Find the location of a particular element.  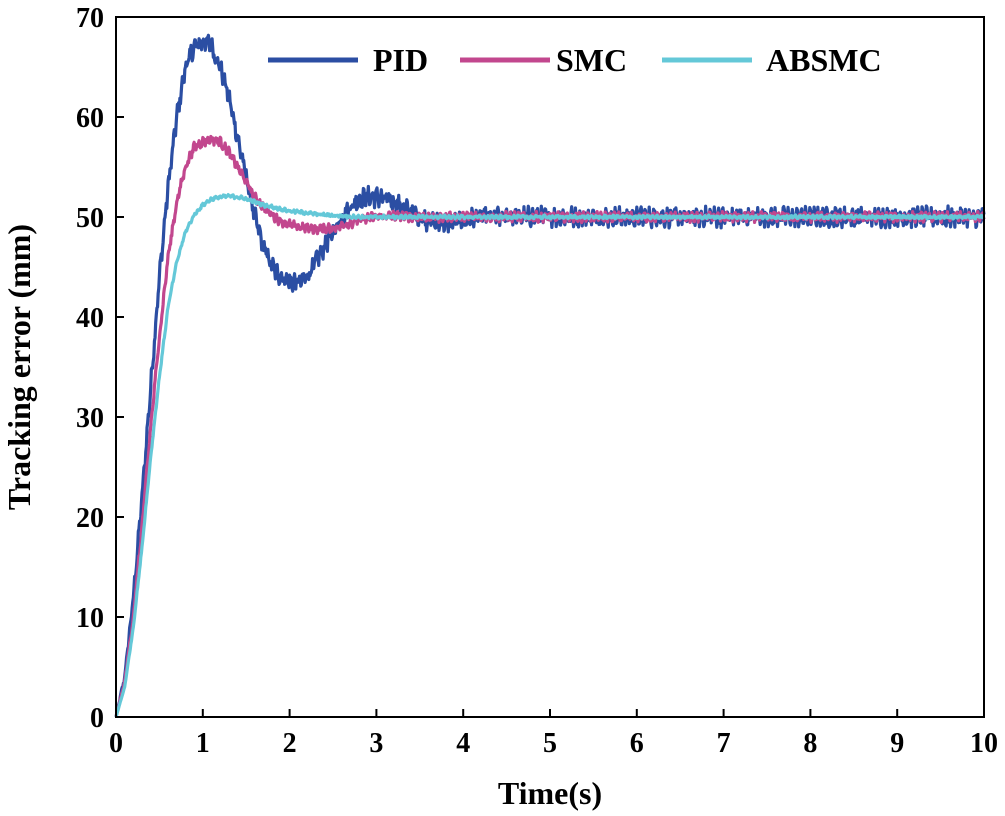

y-tick-label: 30 is located at coordinates (90, 418).